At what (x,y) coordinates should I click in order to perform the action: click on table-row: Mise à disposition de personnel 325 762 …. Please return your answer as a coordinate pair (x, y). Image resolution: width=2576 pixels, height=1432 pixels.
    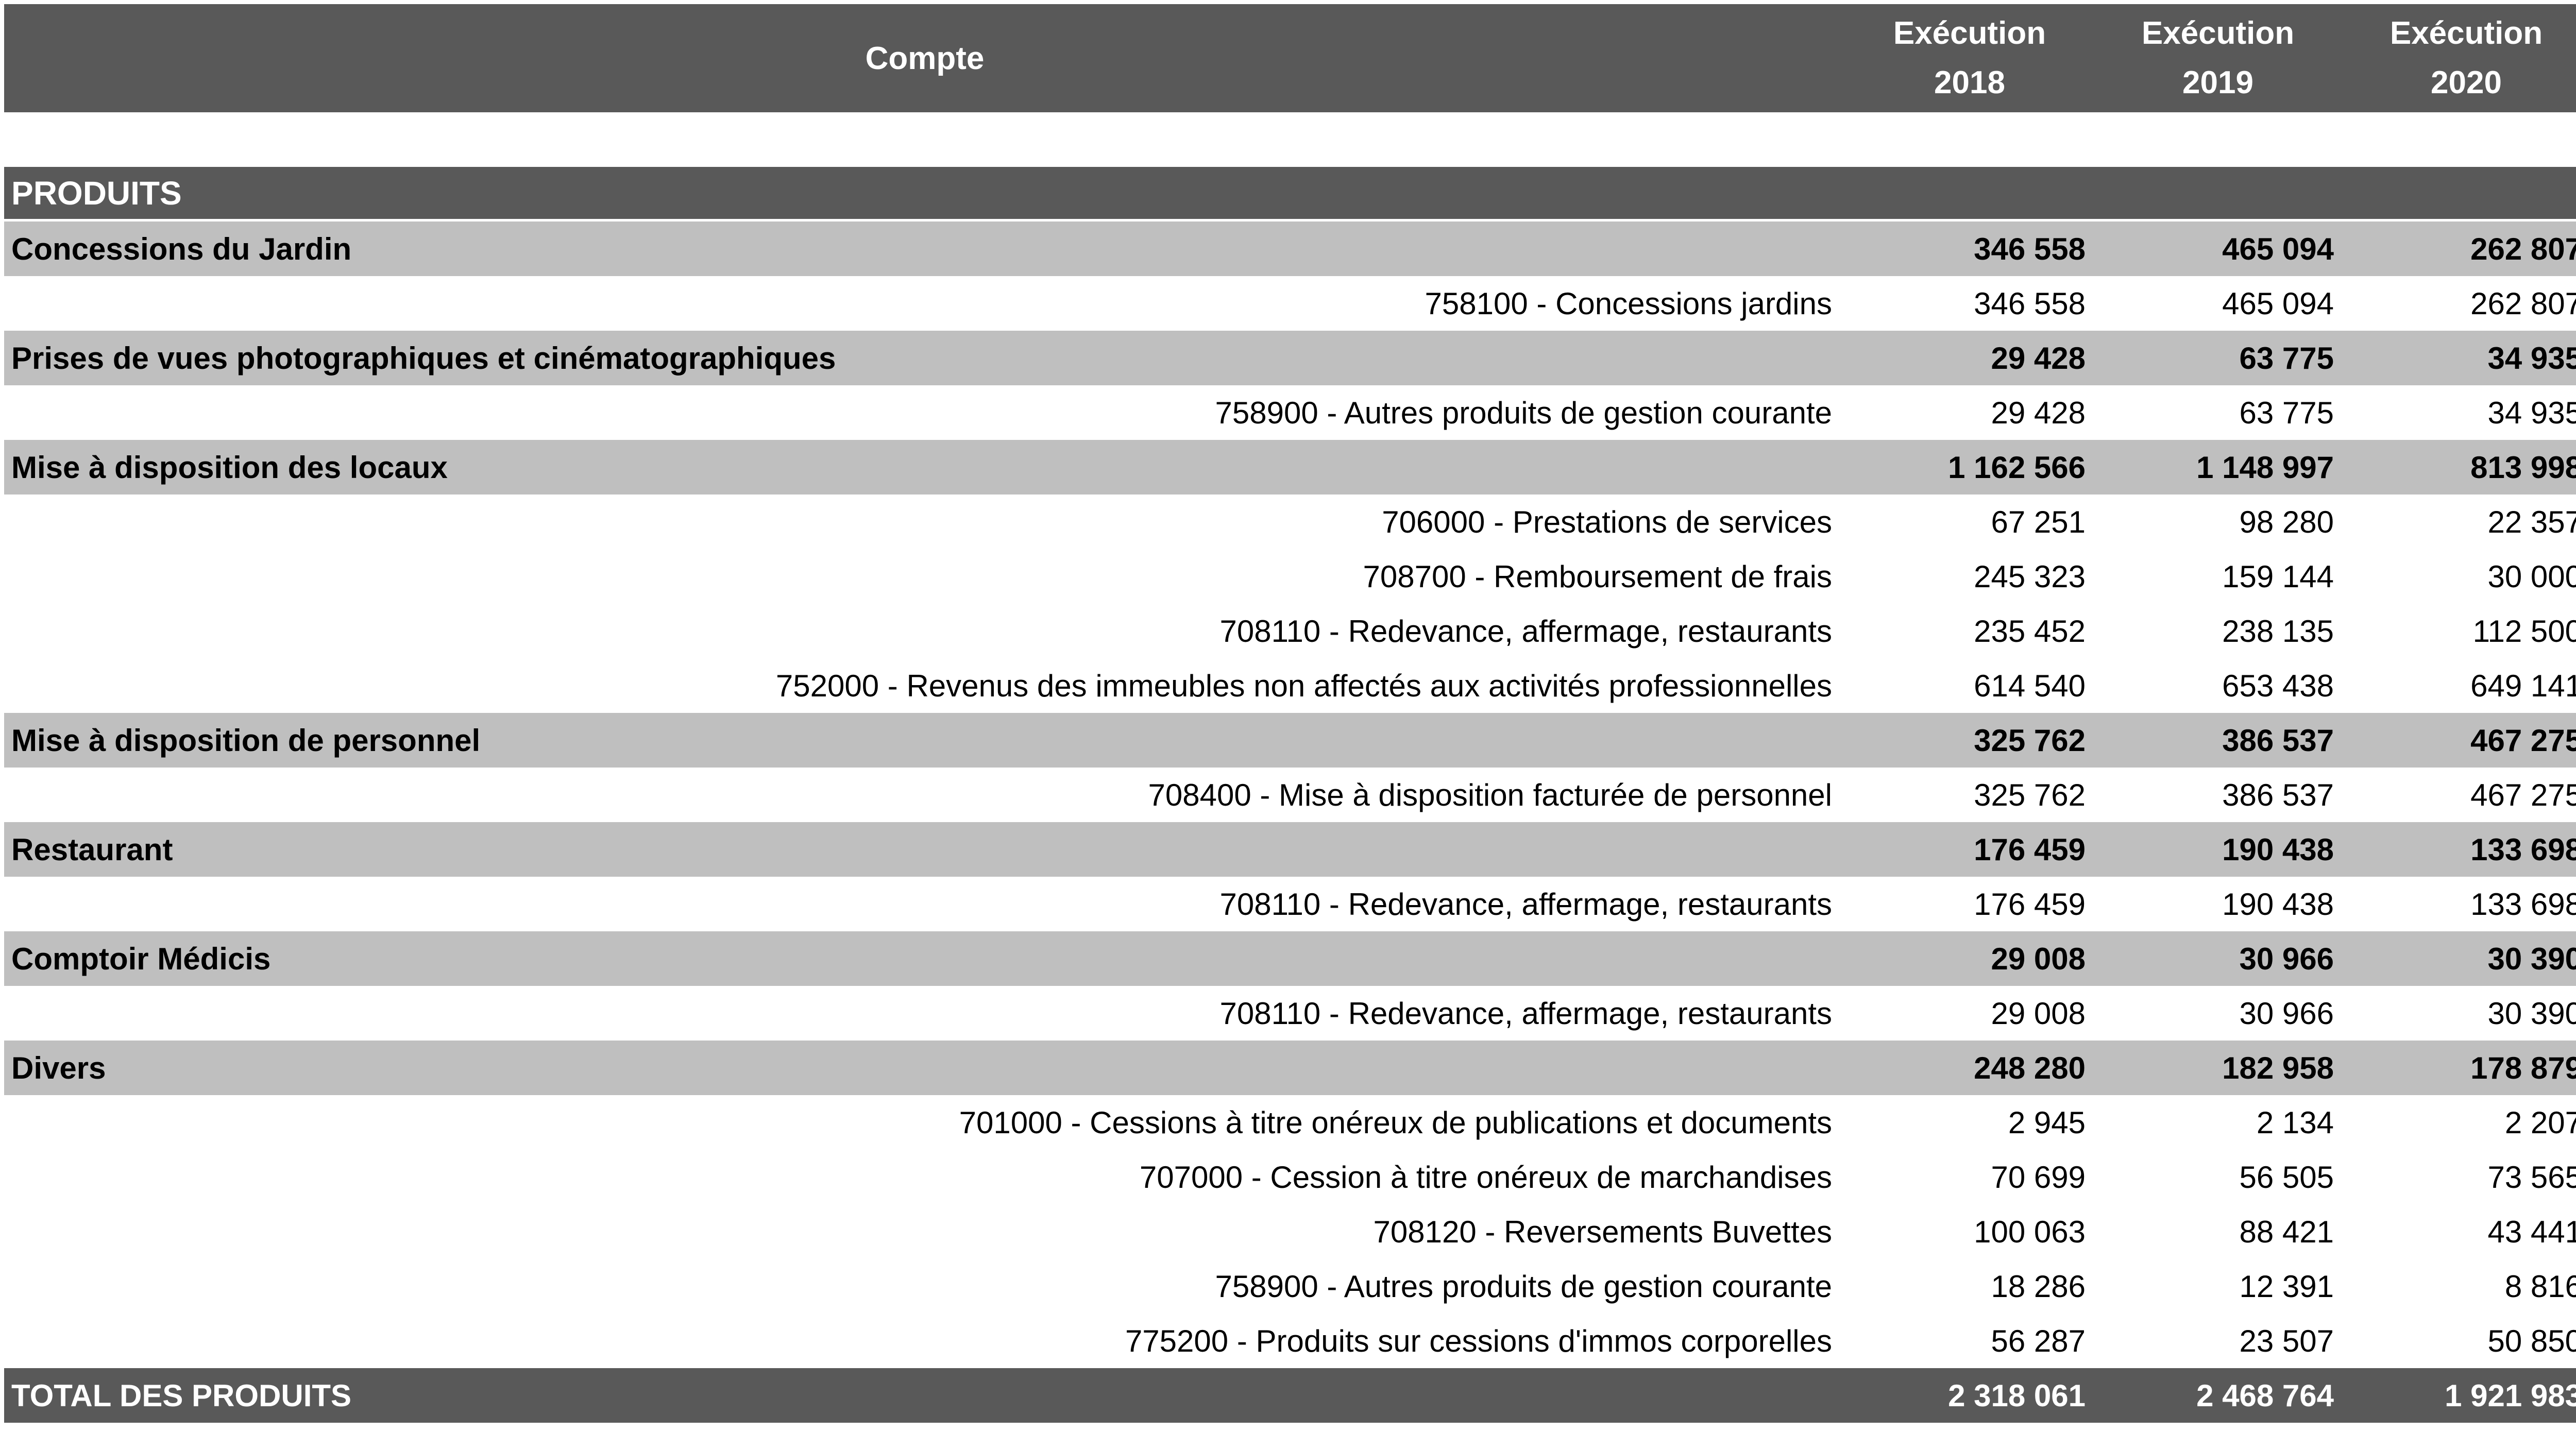
    Looking at the image, I should click on (1290, 740).